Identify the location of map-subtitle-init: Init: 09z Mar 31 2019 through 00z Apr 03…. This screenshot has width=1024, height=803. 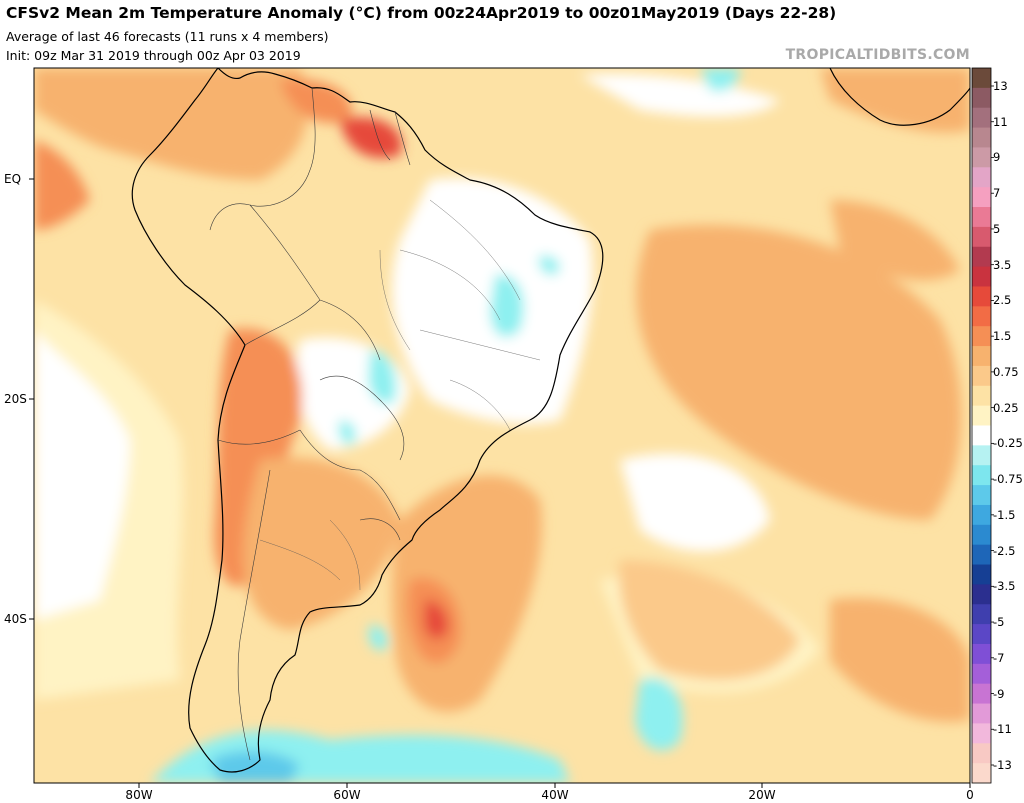
(153, 55).